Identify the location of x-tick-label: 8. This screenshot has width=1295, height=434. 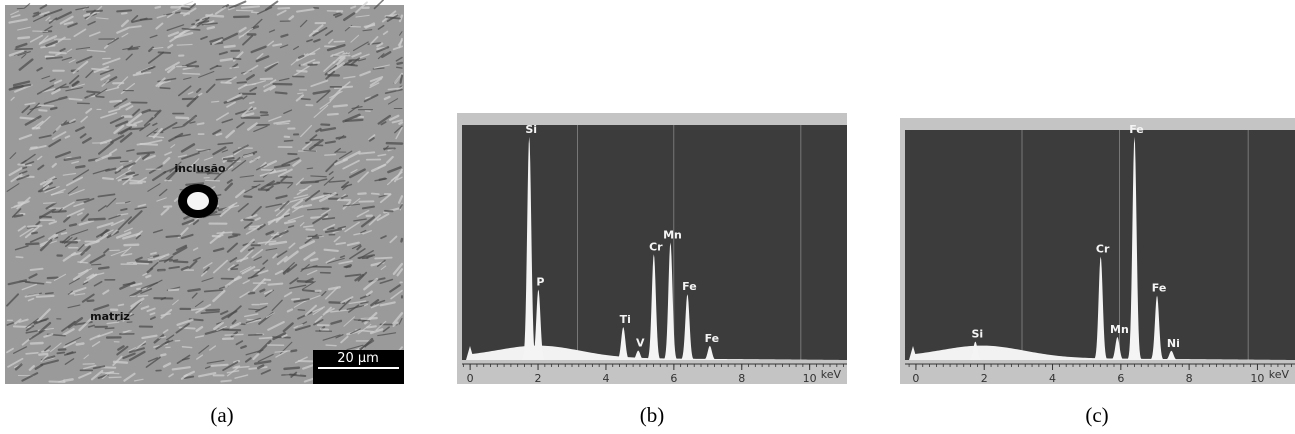
(741, 378).